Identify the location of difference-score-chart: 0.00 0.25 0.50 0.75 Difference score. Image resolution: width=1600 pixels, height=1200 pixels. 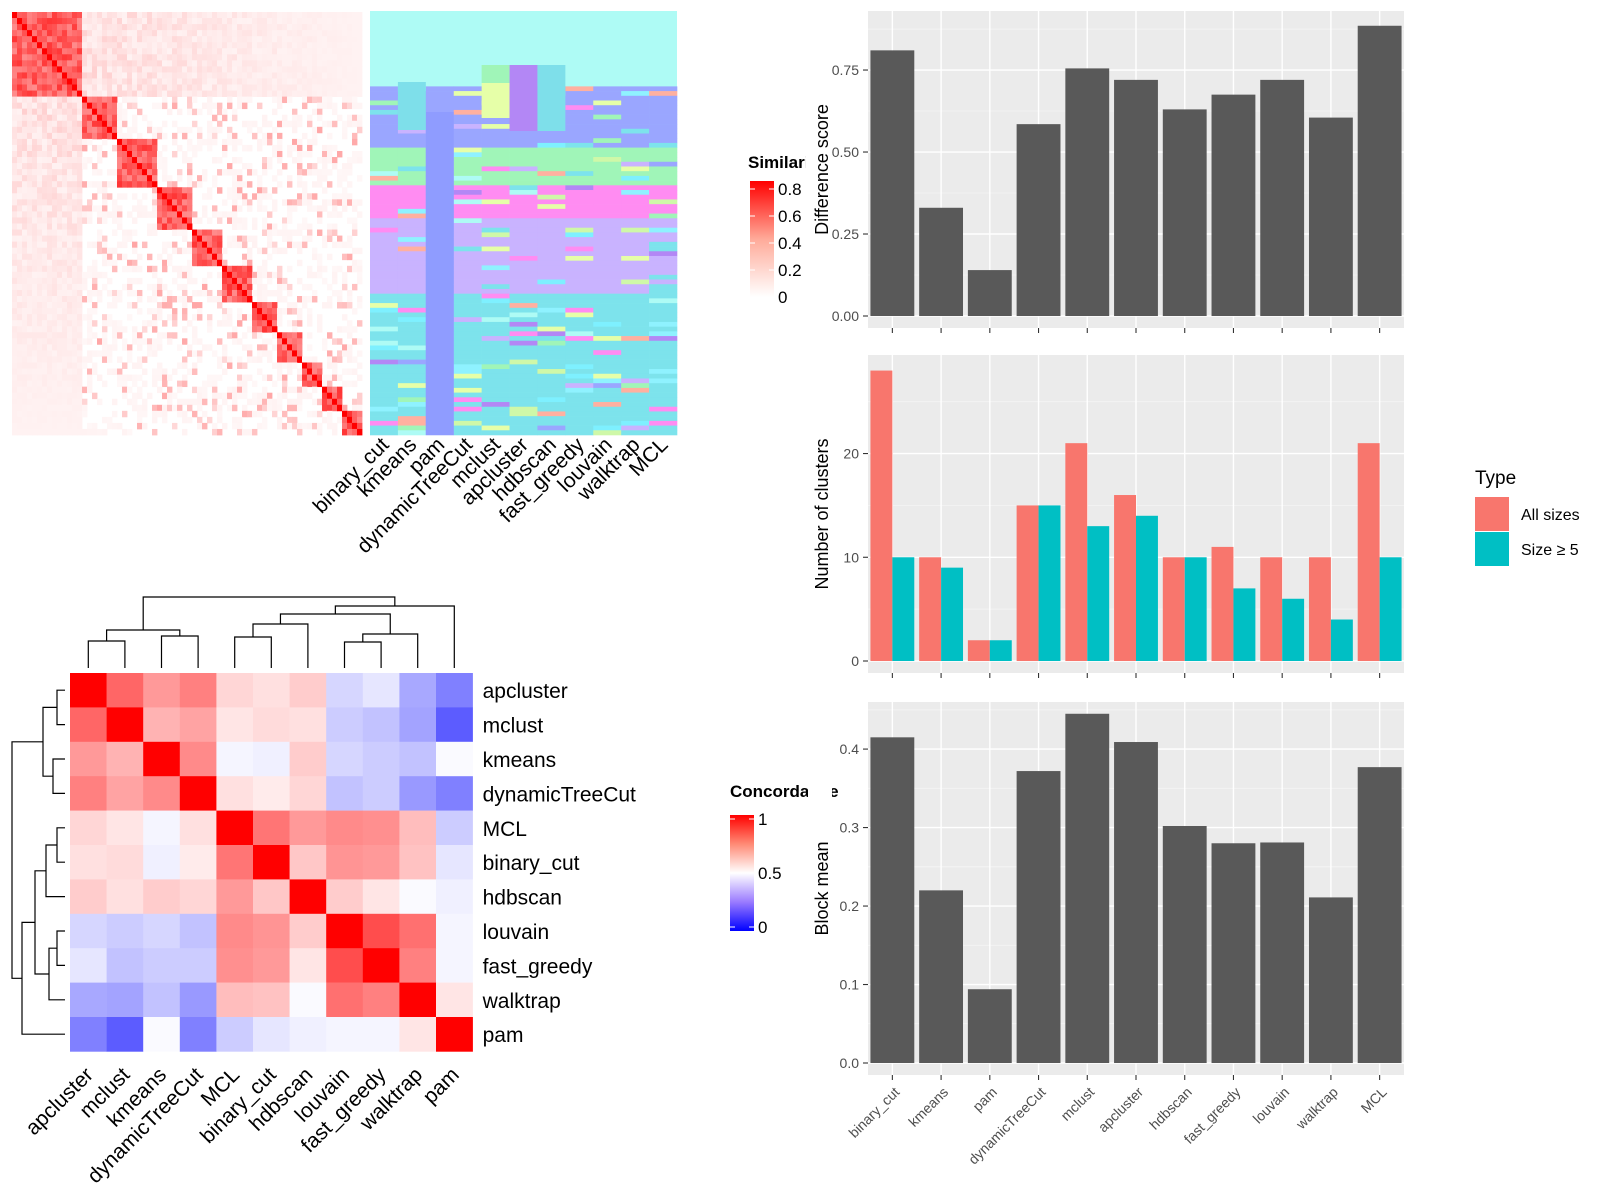
(1108, 172).